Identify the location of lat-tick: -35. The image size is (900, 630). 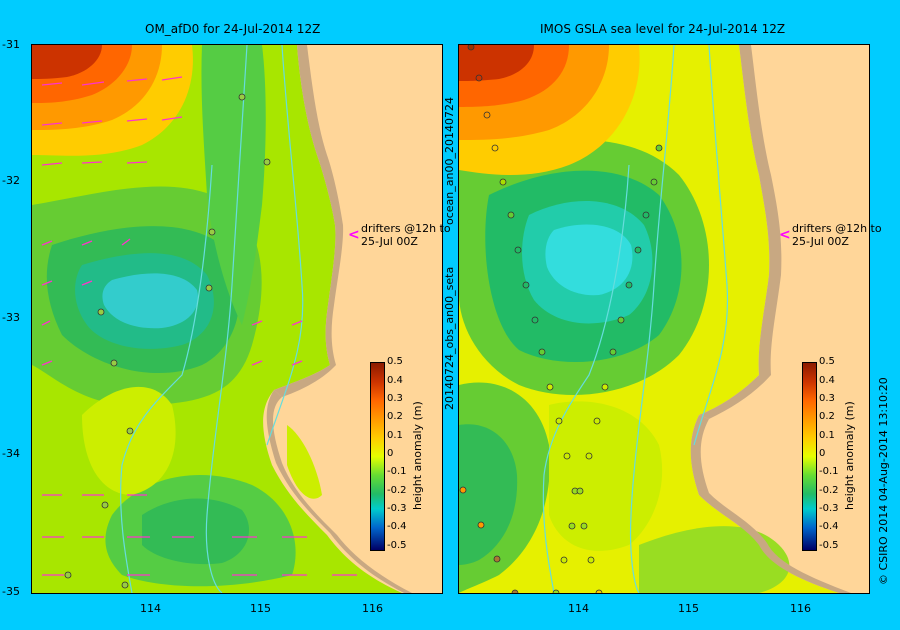
(11, 591).